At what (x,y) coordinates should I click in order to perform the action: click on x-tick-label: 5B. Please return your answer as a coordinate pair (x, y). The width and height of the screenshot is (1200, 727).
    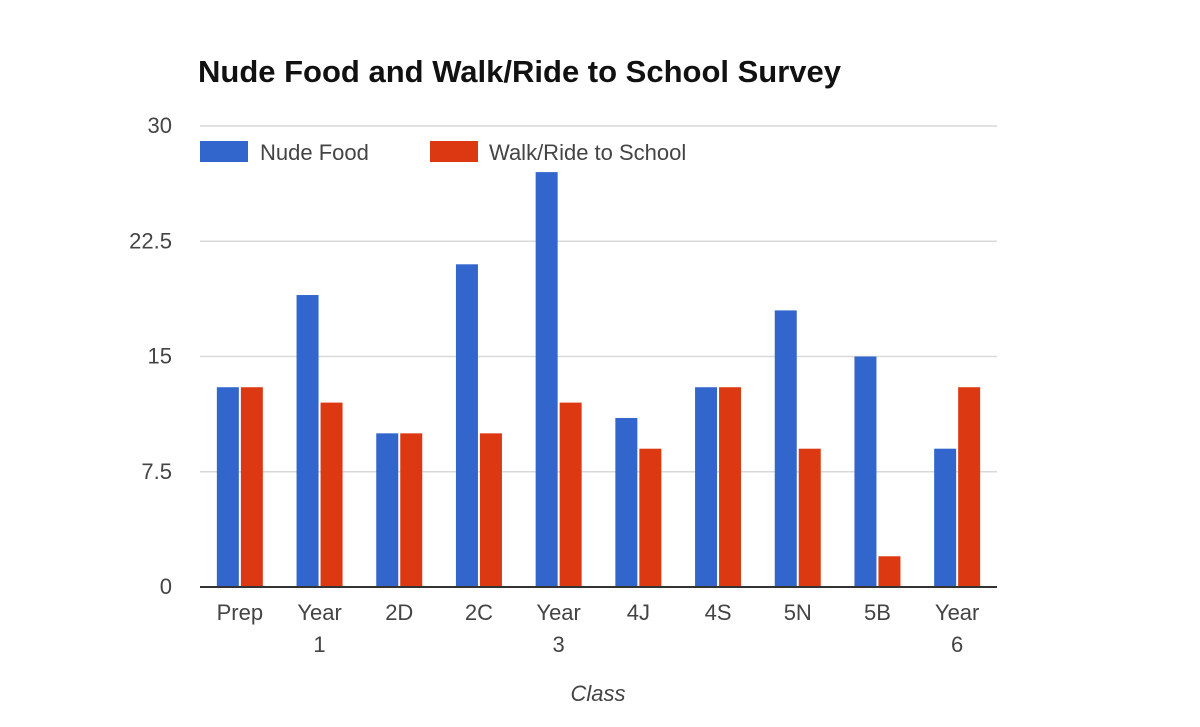
    Looking at the image, I should click on (877, 612).